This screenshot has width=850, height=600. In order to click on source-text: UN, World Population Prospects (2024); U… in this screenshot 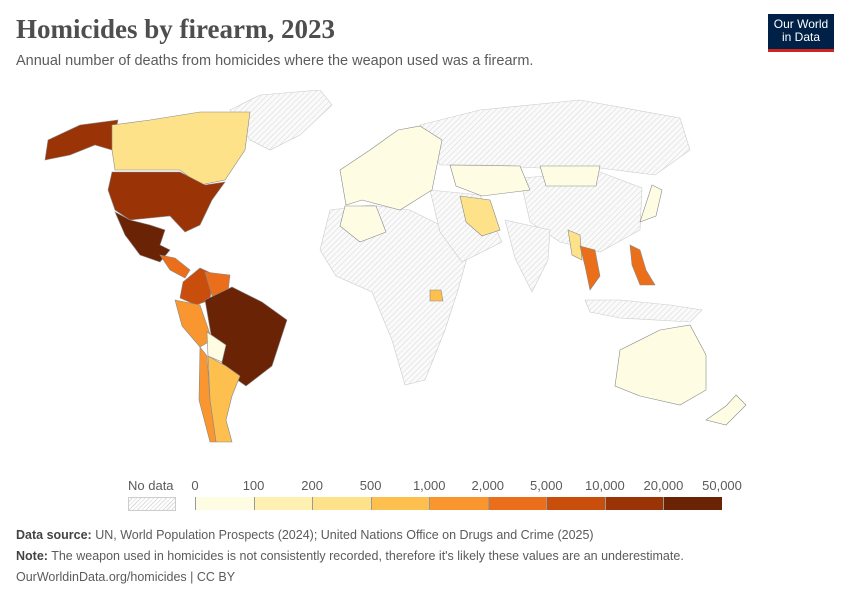, I will do `click(342, 535)`.